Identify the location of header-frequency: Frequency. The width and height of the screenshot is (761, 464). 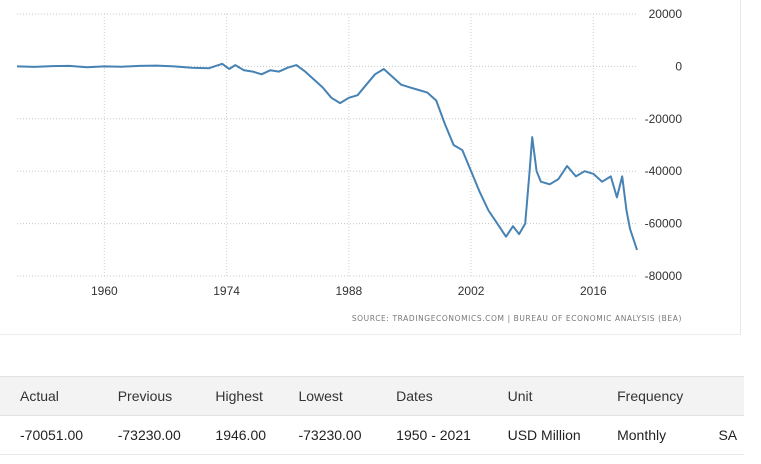
(648, 396).